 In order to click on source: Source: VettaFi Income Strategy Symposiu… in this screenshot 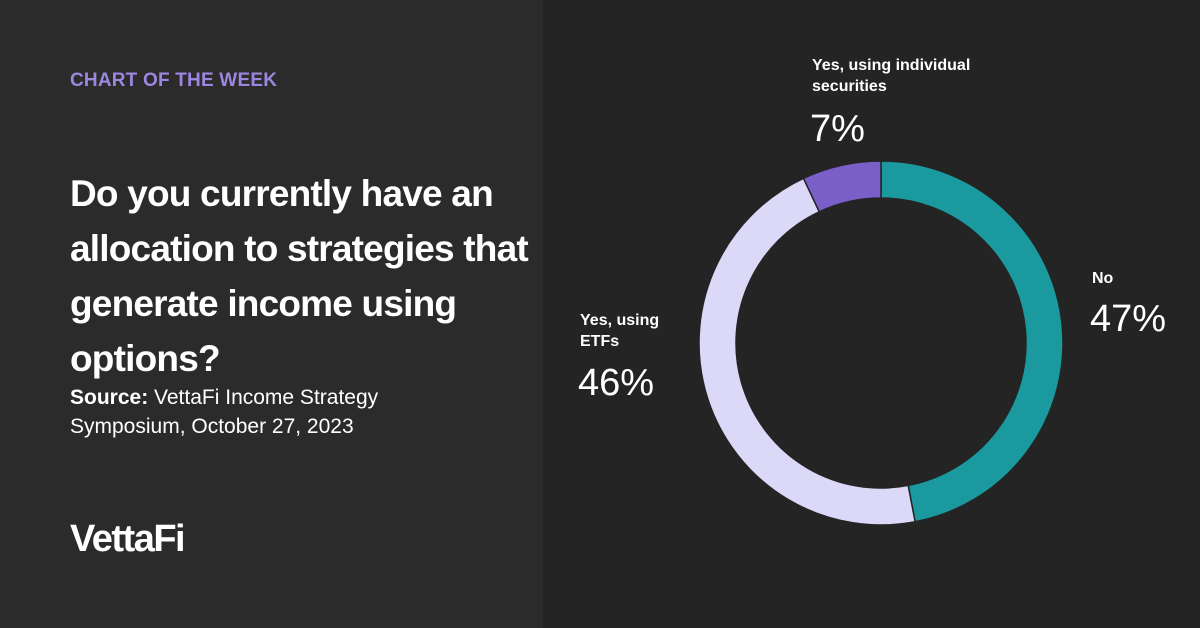, I will do `click(260, 412)`.